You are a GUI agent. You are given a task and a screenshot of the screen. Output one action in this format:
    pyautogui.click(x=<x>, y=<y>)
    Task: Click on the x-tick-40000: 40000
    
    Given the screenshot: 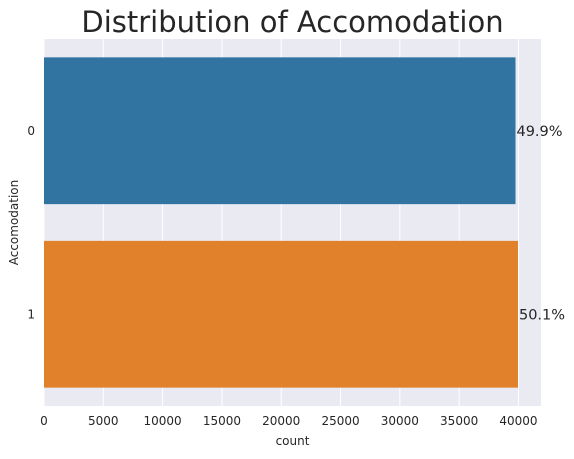 What is the action you would take?
    pyautogui.click(x=518, y=421)
    